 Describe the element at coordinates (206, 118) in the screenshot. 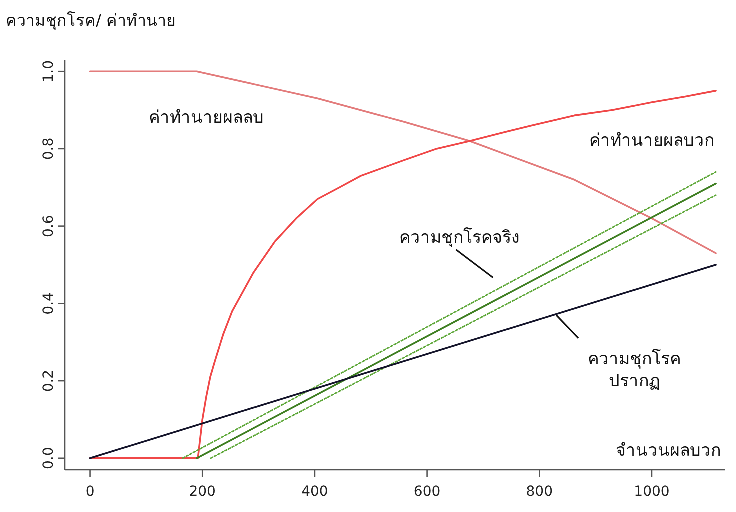

I see `annotation: ค่าทำนายผลลบ` at that location.